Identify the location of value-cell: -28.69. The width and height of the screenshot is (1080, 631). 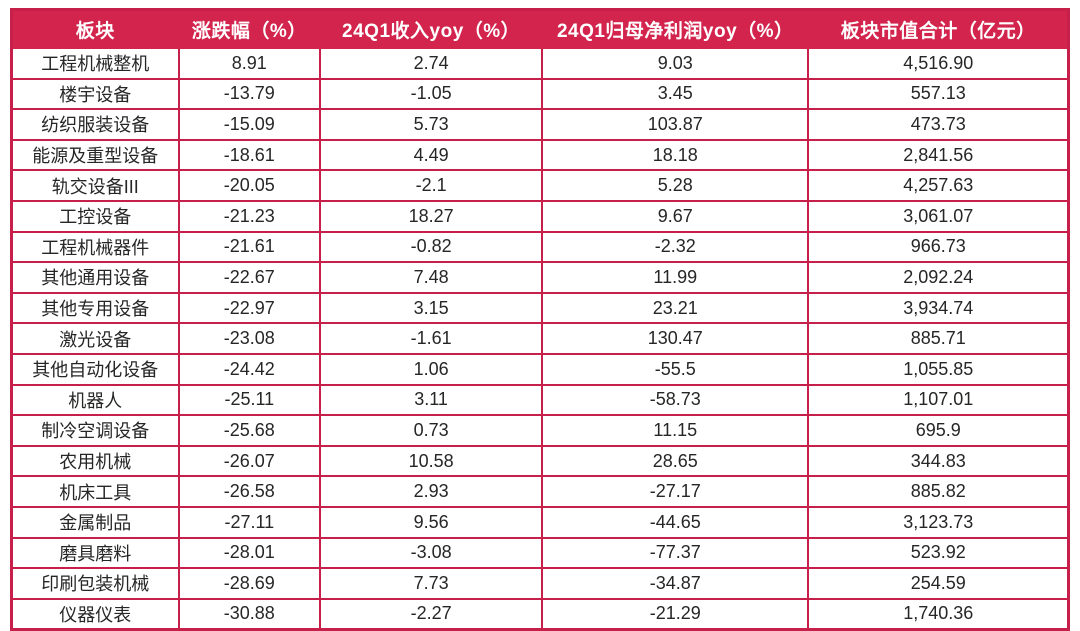
(249, 583).